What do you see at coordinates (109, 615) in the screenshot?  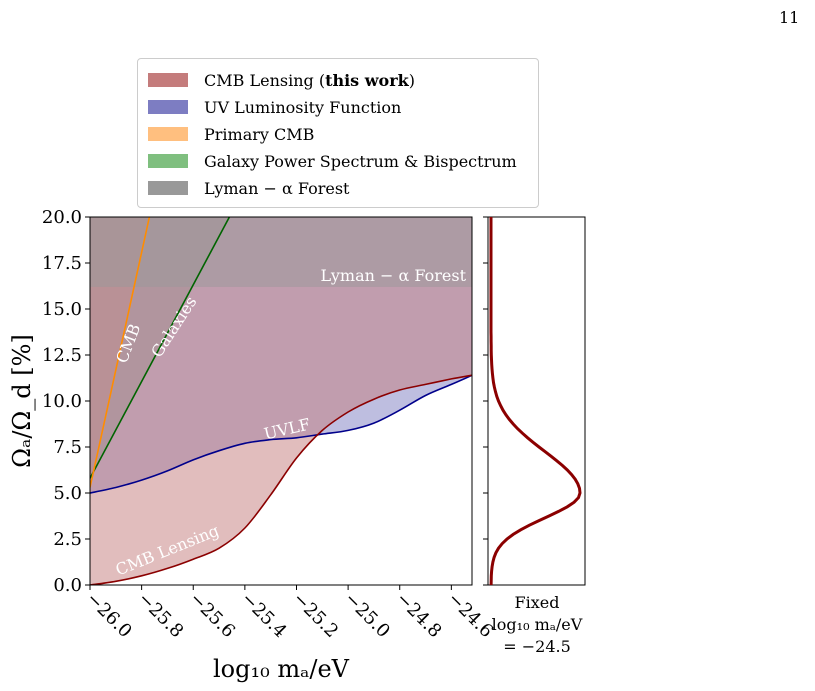 I see `x-tick-label: −26.0` at bounding box center [109, 615].